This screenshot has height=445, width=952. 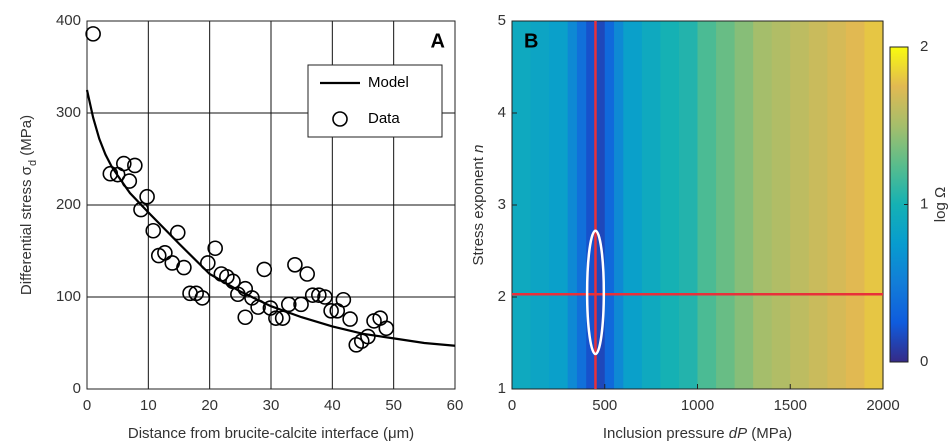 What do you see at coordinates (502, 20) in the screenshot?
I see `y-tick-label: 5` at bounding box center [502, 20].